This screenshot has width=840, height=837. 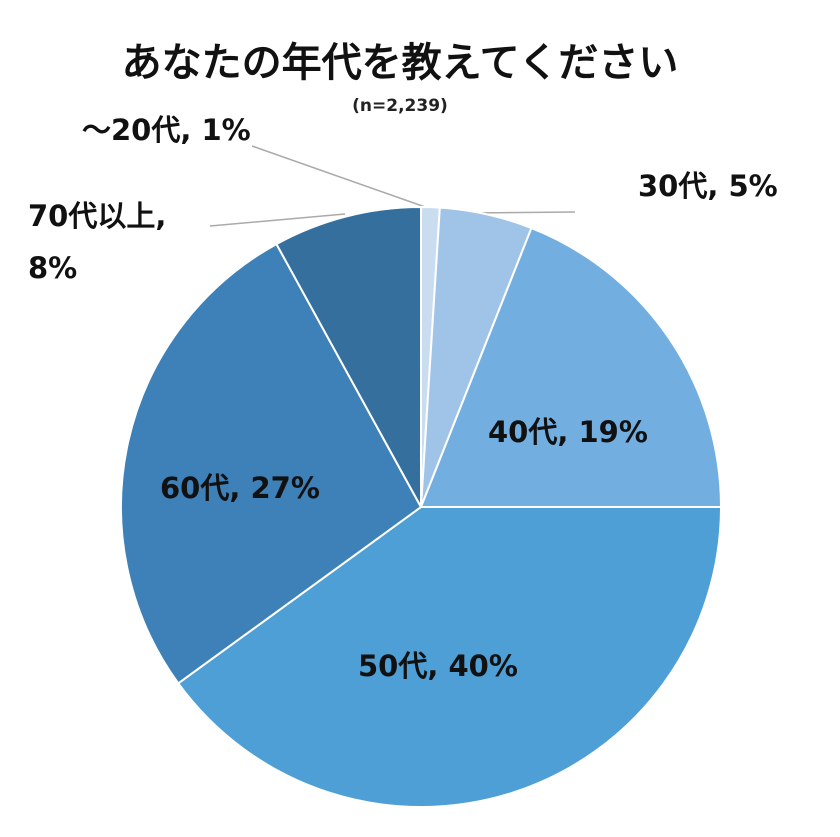 What do you see at coordinates (400, 63) in the screenshot?
I see `chart-title: あなたの年代を教えてください` at bounding box center [400, 63].